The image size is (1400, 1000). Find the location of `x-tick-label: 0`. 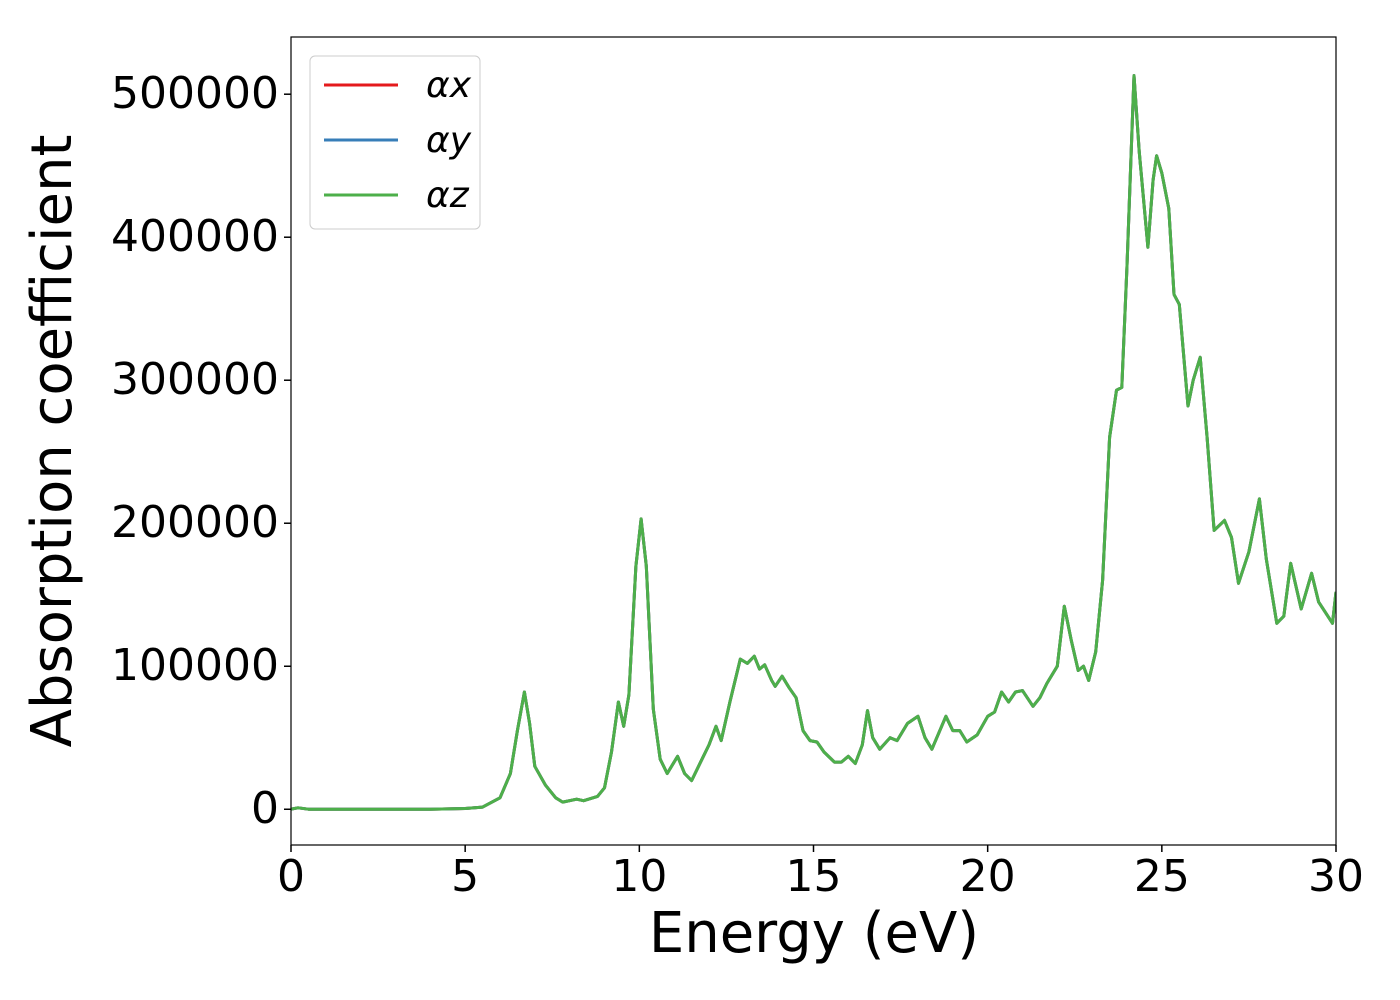

x-tick-label: 0 is located at coordinates (291, 876).